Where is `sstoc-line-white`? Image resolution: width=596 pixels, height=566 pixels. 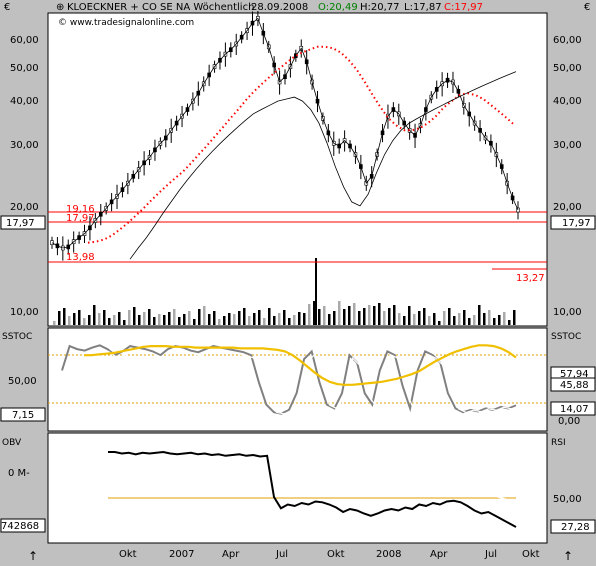 sstoc-line-white is located at coordinates (292, 381).